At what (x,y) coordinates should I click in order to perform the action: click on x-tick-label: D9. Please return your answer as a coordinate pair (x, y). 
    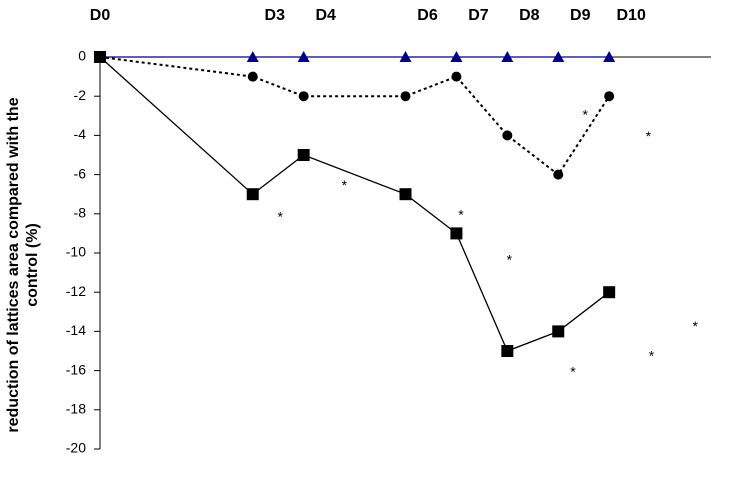
    Looking at the image, I should click on (580, 15).